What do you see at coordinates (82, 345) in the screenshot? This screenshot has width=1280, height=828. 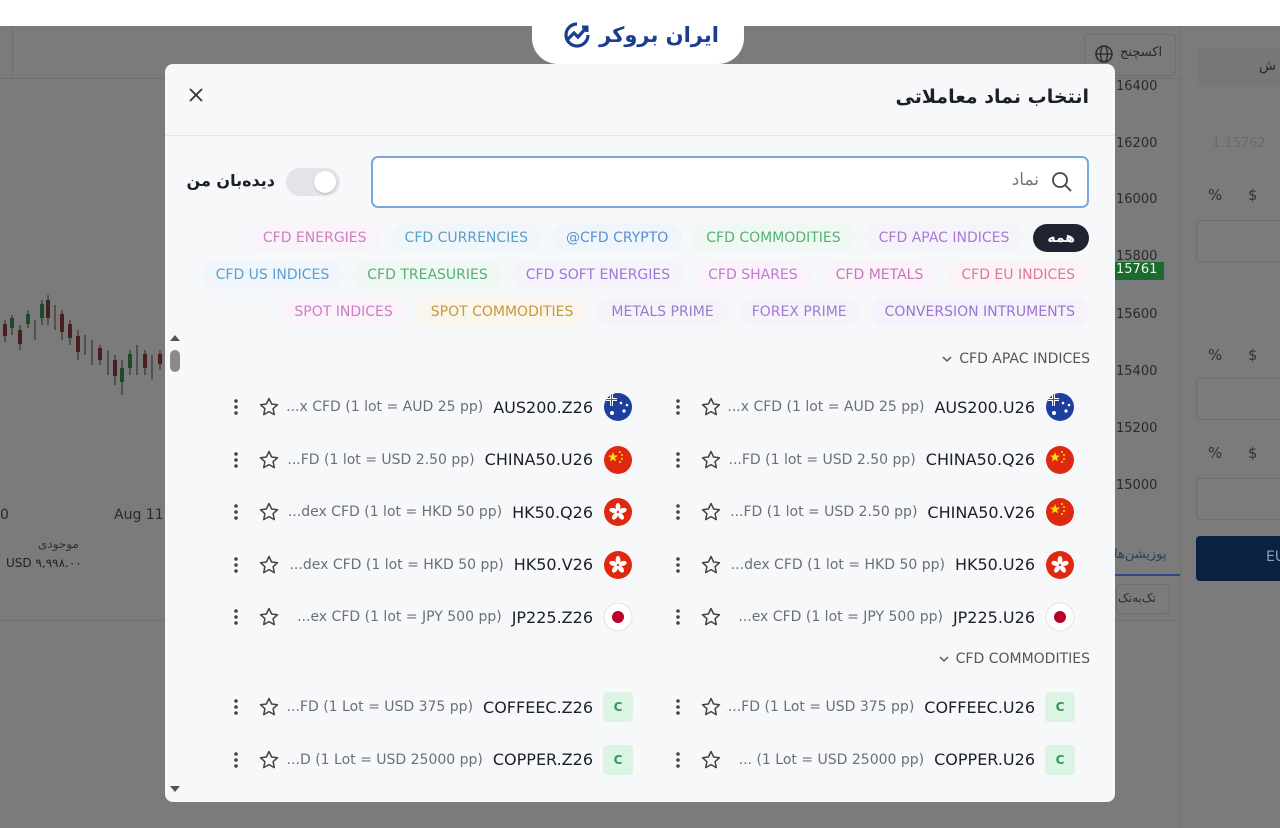 I see `candles` at bounding box center [82, 345].